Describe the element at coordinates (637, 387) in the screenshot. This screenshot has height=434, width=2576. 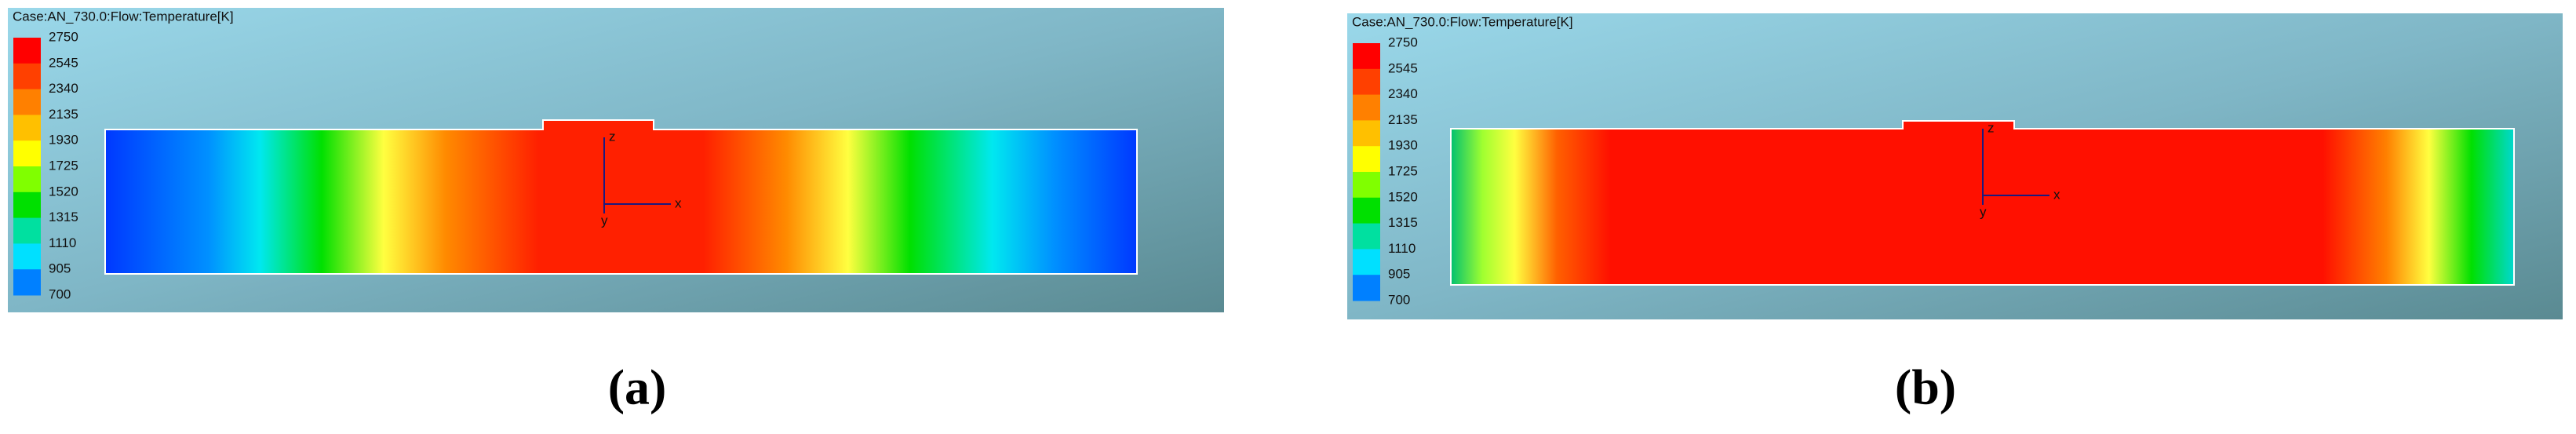
I see `panel-label: (a)` at that location.